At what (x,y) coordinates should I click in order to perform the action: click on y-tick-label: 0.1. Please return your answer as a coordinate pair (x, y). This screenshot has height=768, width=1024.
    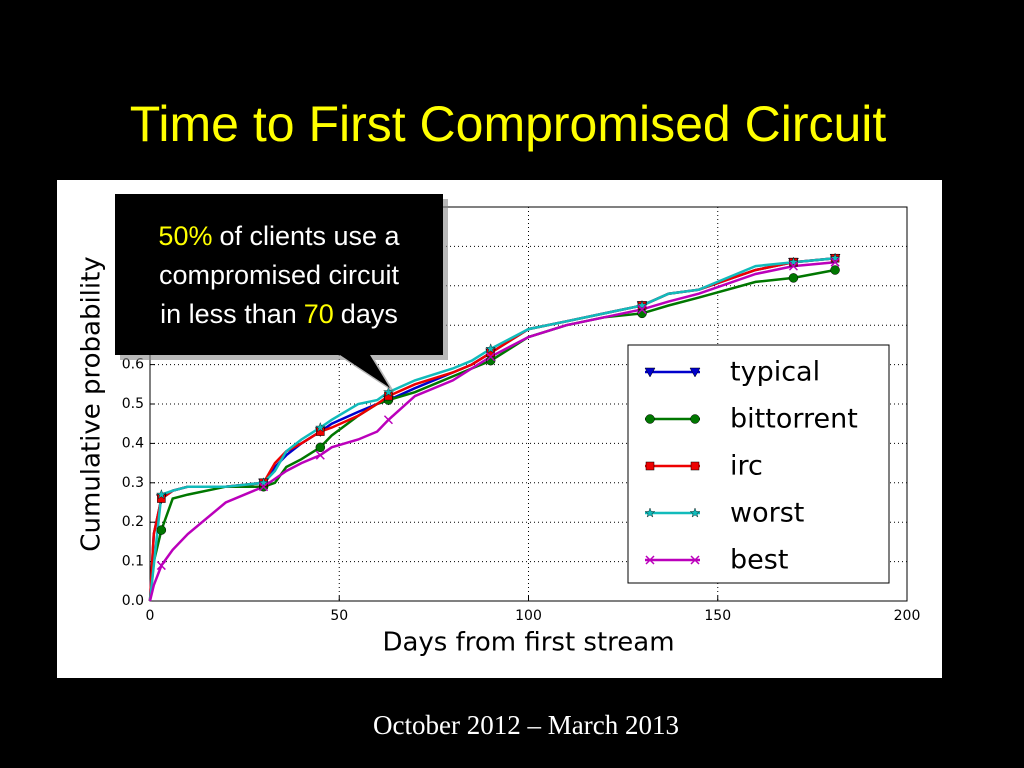
    Looking at the image, I should click on (133, 562).